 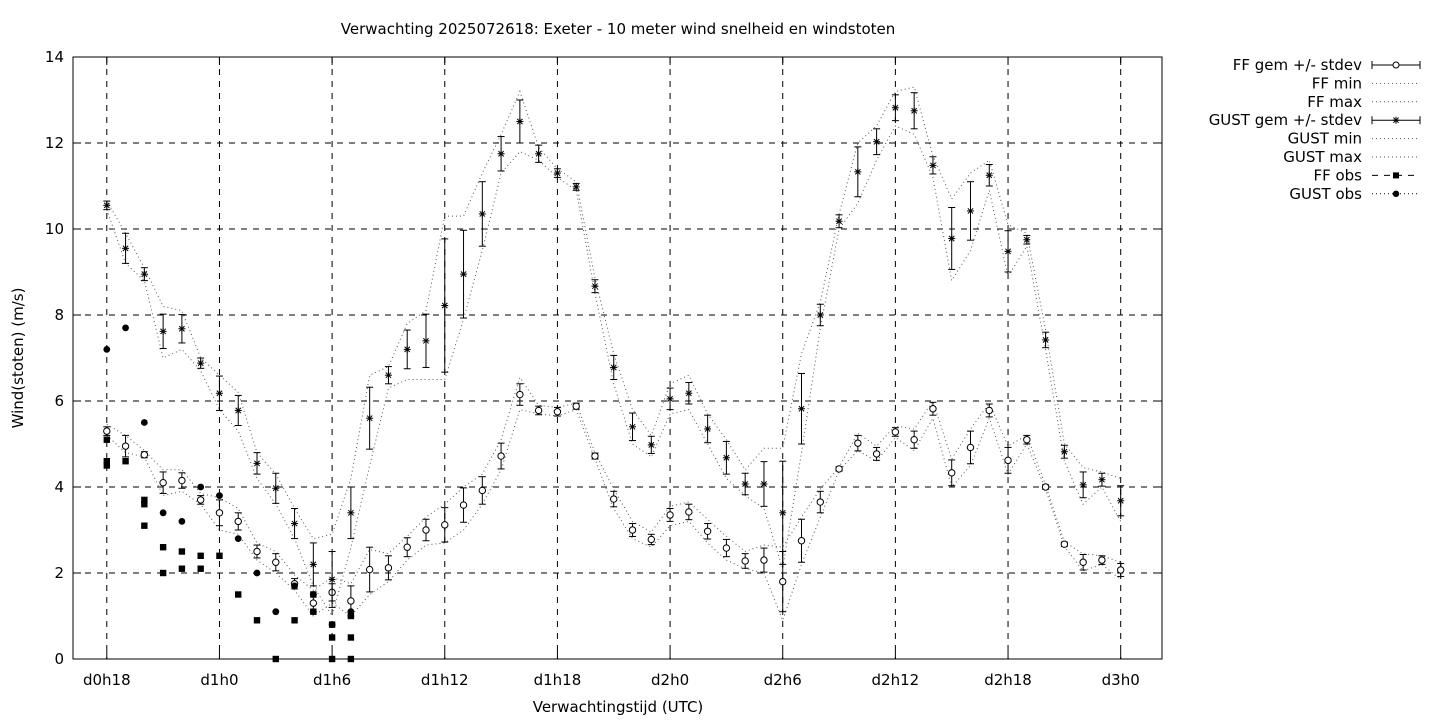 What do you see at coordinates (618, 707) in the screenshot?
I see `x-axis-label: Verwachtingstijd (UTC)` at bounding box center [618, 707].